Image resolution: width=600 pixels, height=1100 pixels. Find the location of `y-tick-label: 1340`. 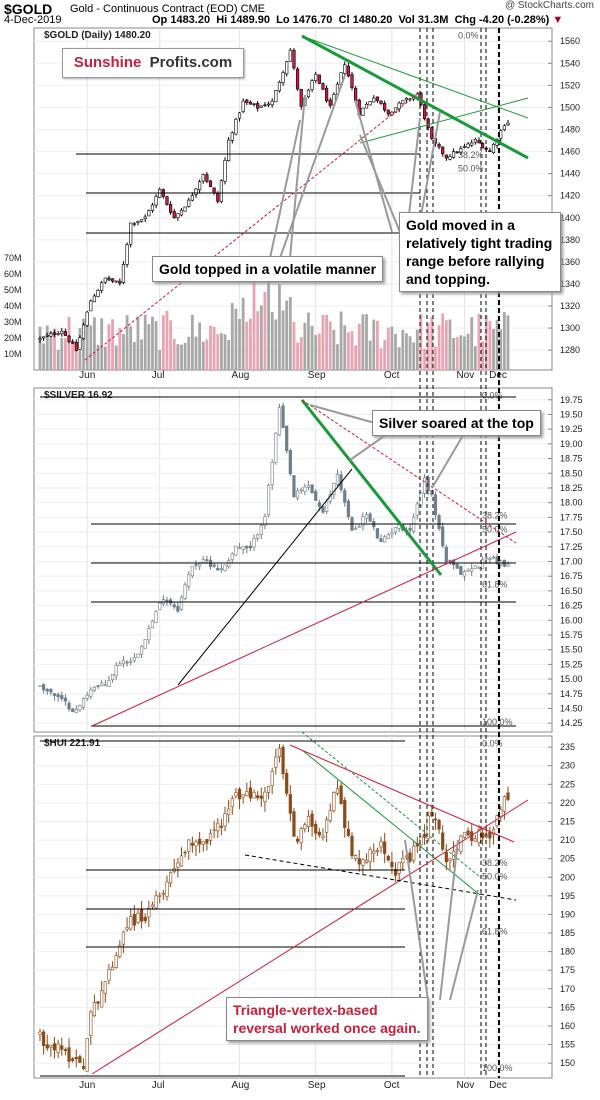

y-tick-label: 1340 is located at coordinates (570, 284).